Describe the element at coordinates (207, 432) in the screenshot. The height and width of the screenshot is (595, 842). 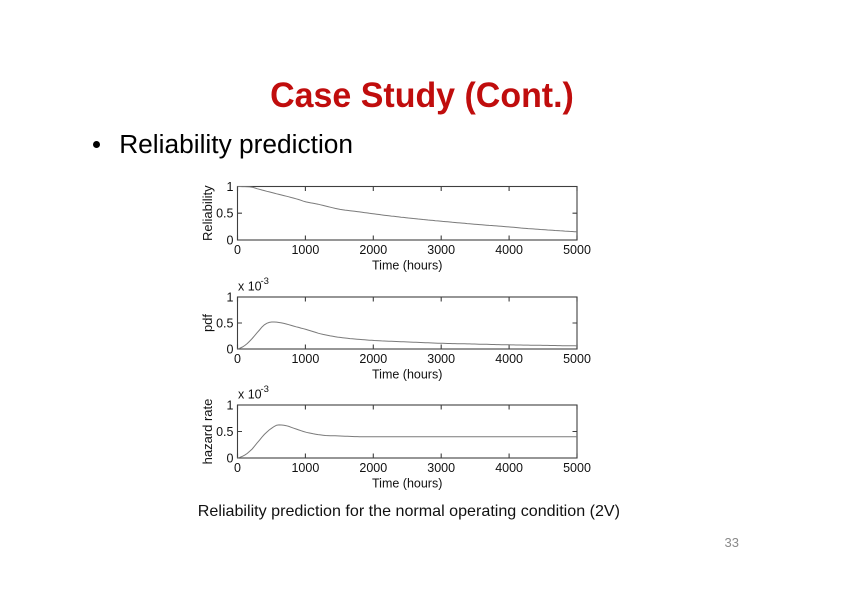
I see `svg-text: hazard rate` at that location.